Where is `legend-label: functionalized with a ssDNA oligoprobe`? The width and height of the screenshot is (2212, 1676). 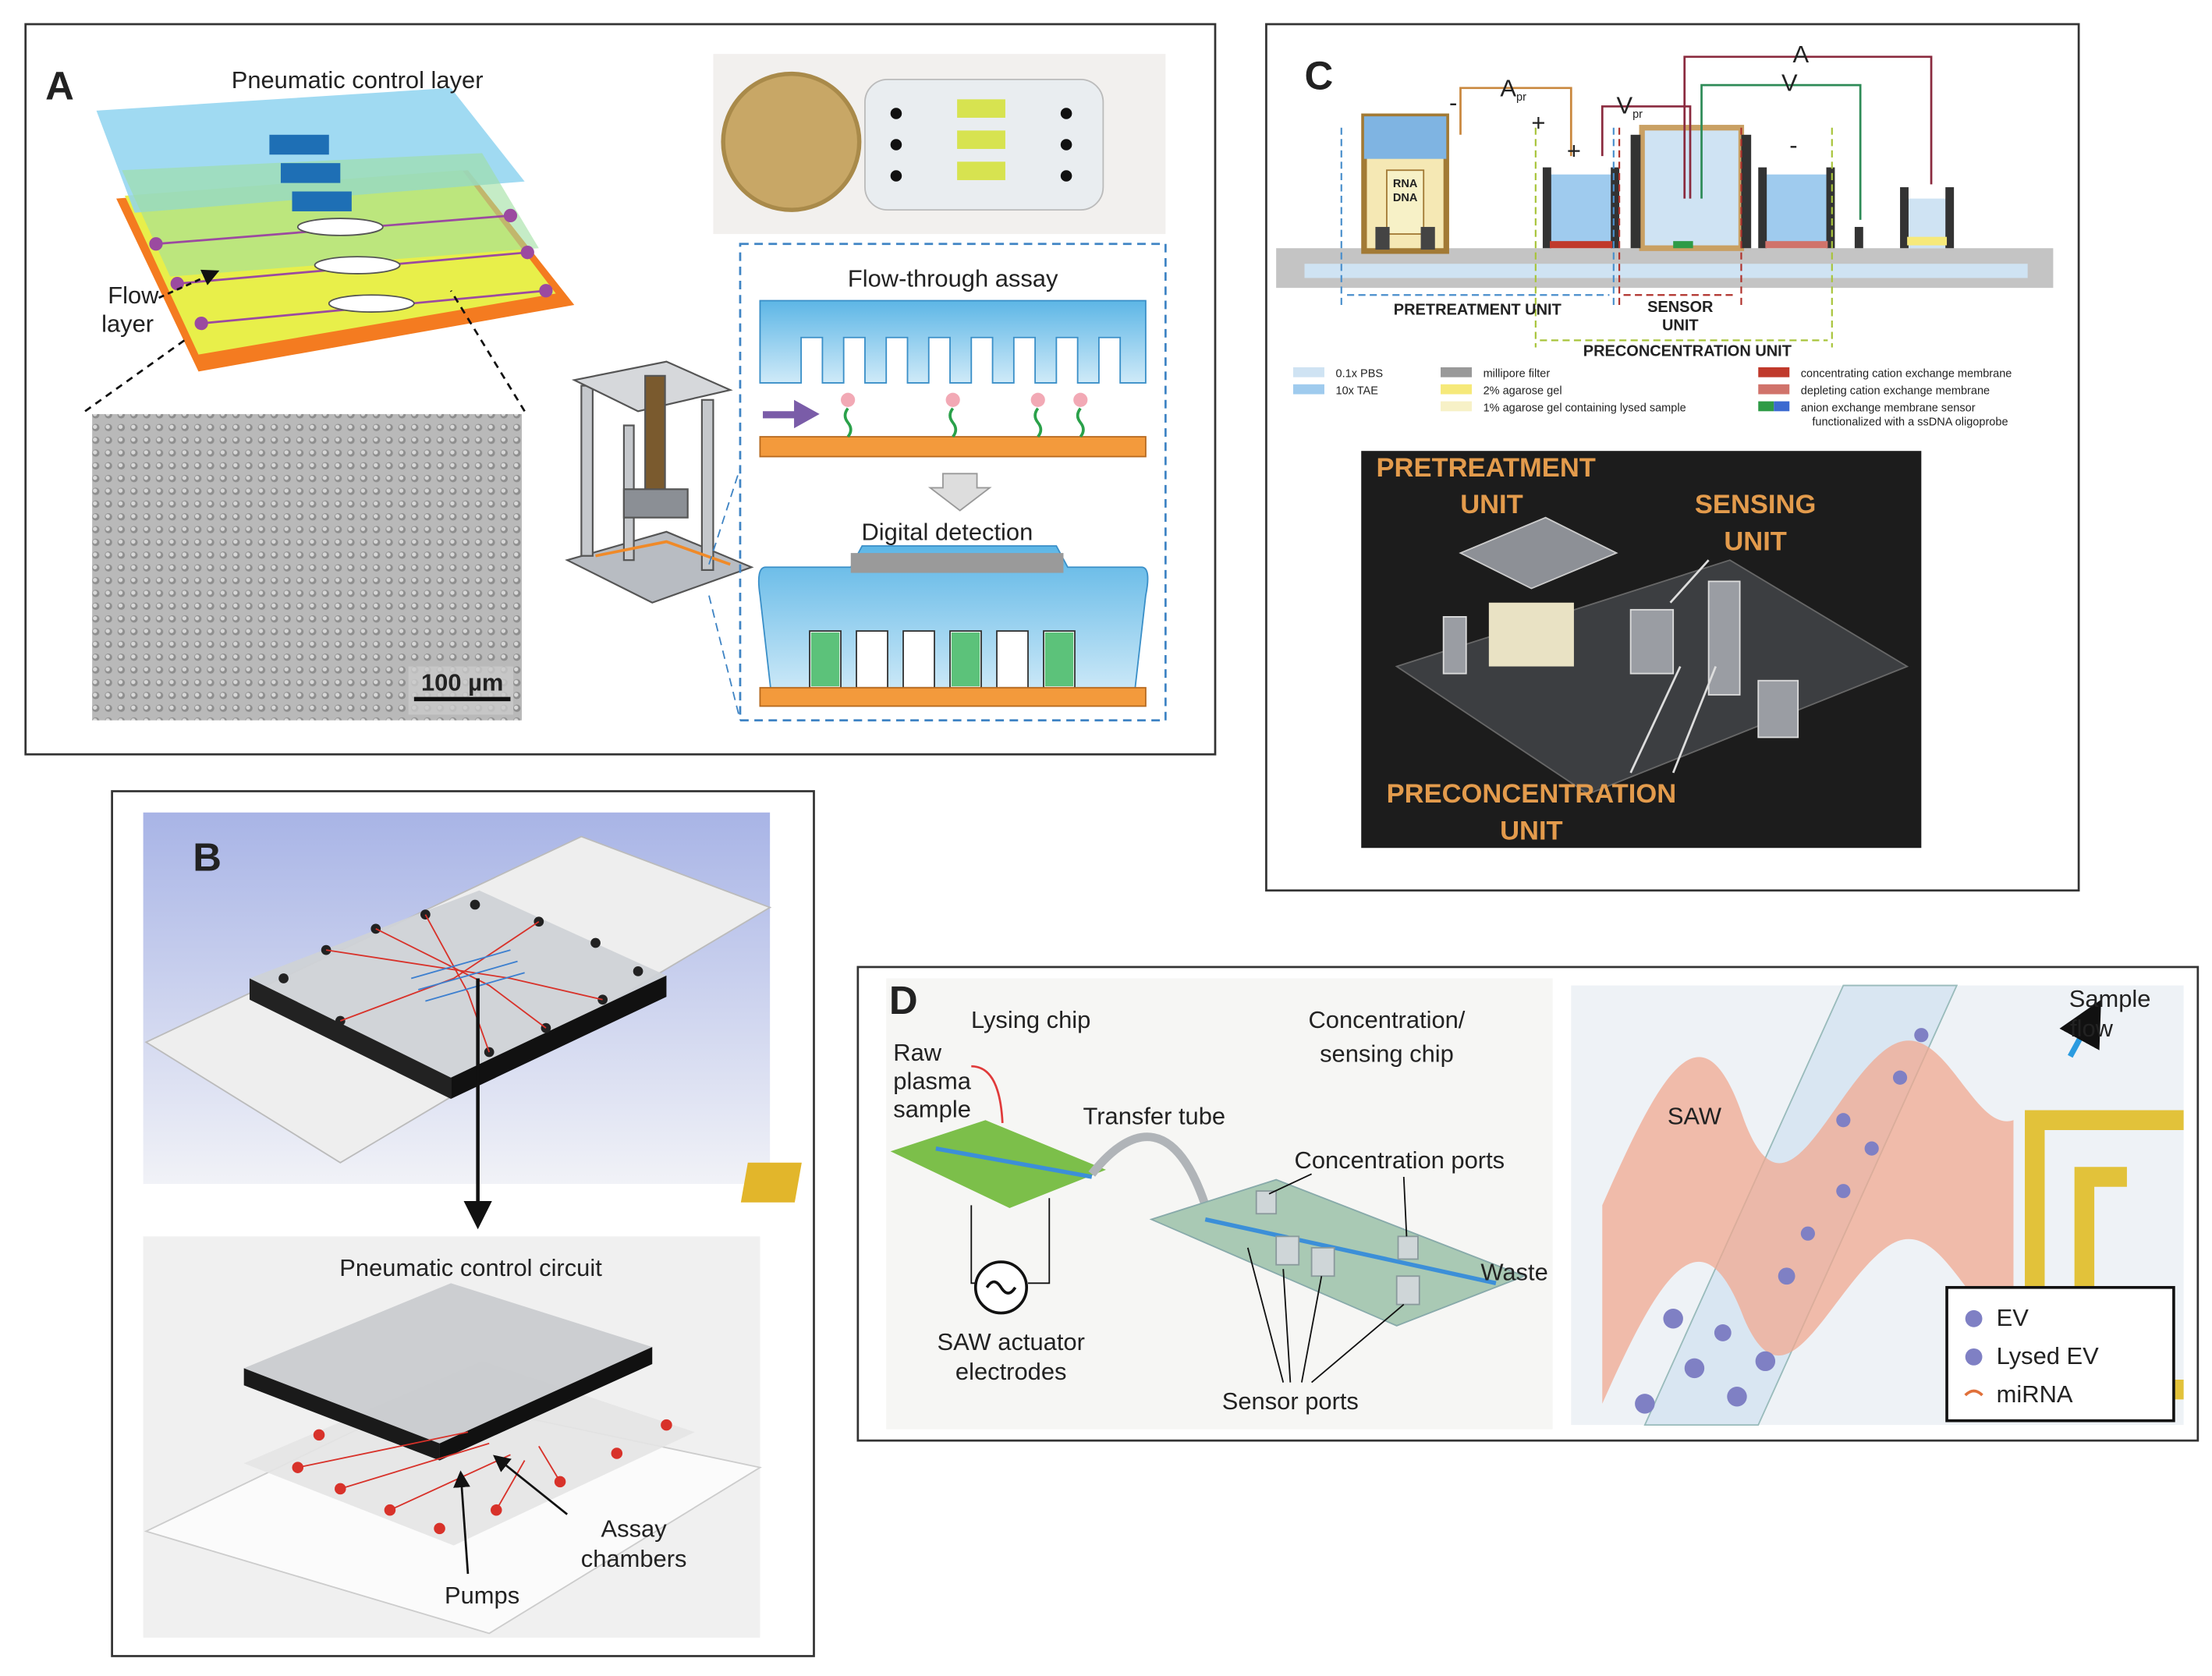
legend-label: functionalized with a ssDNA oligoprobe is located at coordinates (1910, 422).